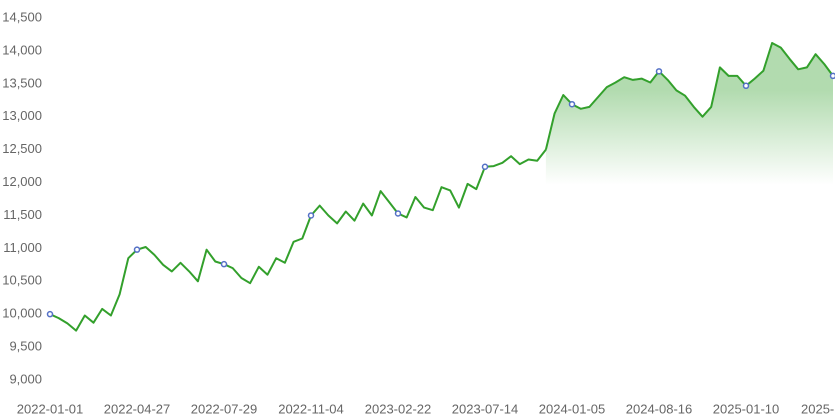 This screenshot has width=835, height=417. What do you see at coordinates (689, 96) in the screenshot?
I see `line` at bounding box center [689, 96].